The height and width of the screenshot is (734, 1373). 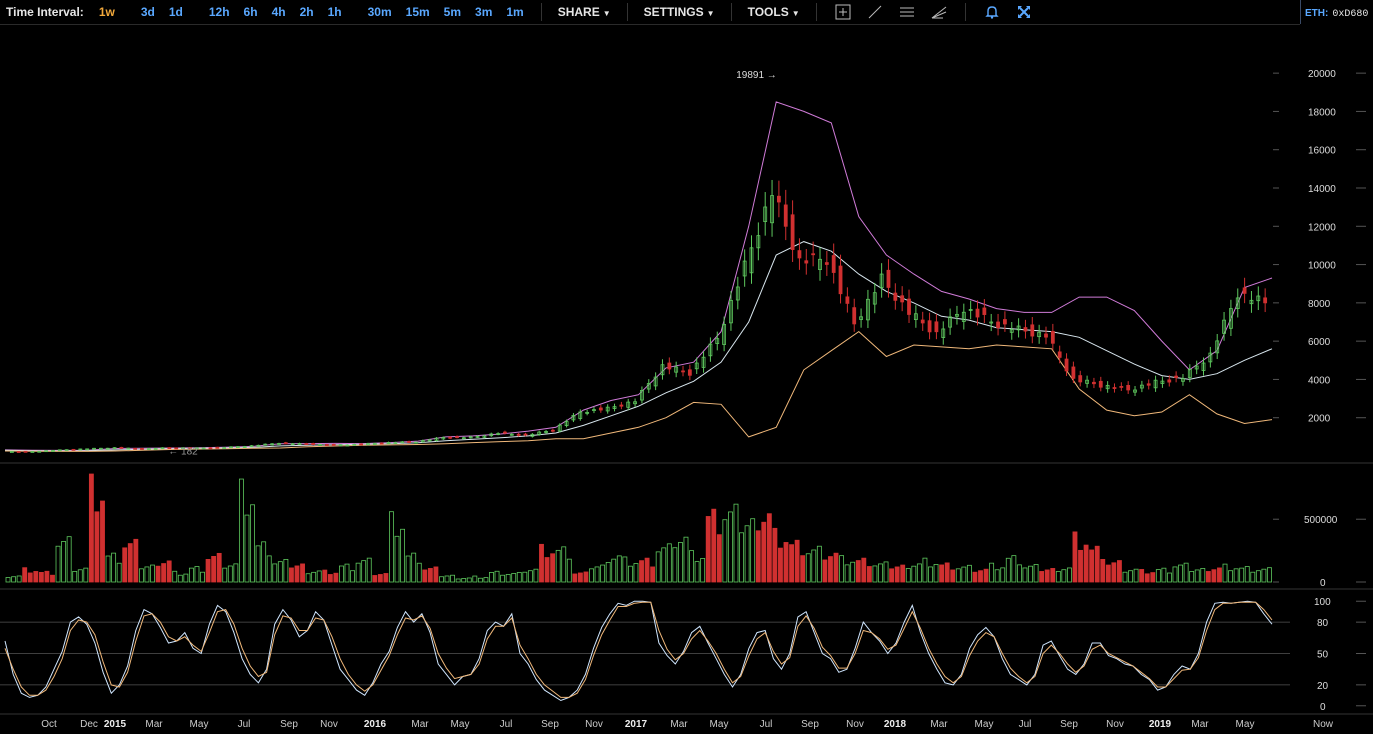 I want to click on fullscreen-icon, so click(x=1024, y=12).